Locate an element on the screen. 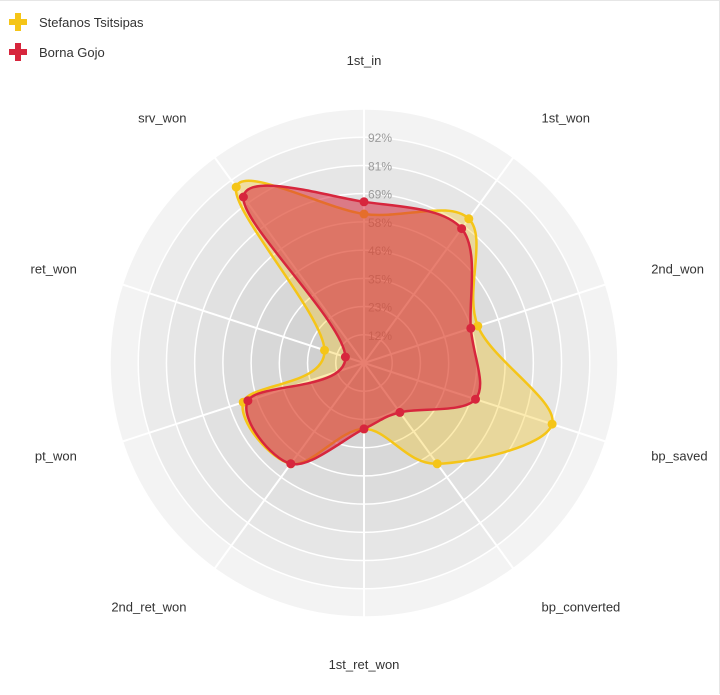  tick-label: 92% is located at coordinates (380, 138).